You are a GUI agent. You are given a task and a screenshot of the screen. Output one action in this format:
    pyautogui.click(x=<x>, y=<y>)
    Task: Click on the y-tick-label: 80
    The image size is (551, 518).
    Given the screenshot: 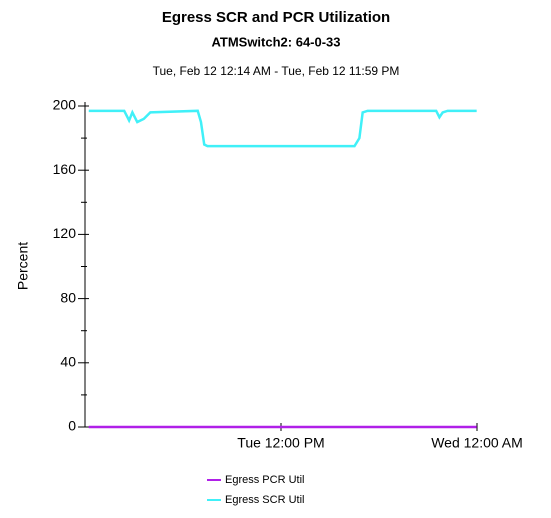 What is the action you would take?
    pyautogui.click(x=68, y=297)
    